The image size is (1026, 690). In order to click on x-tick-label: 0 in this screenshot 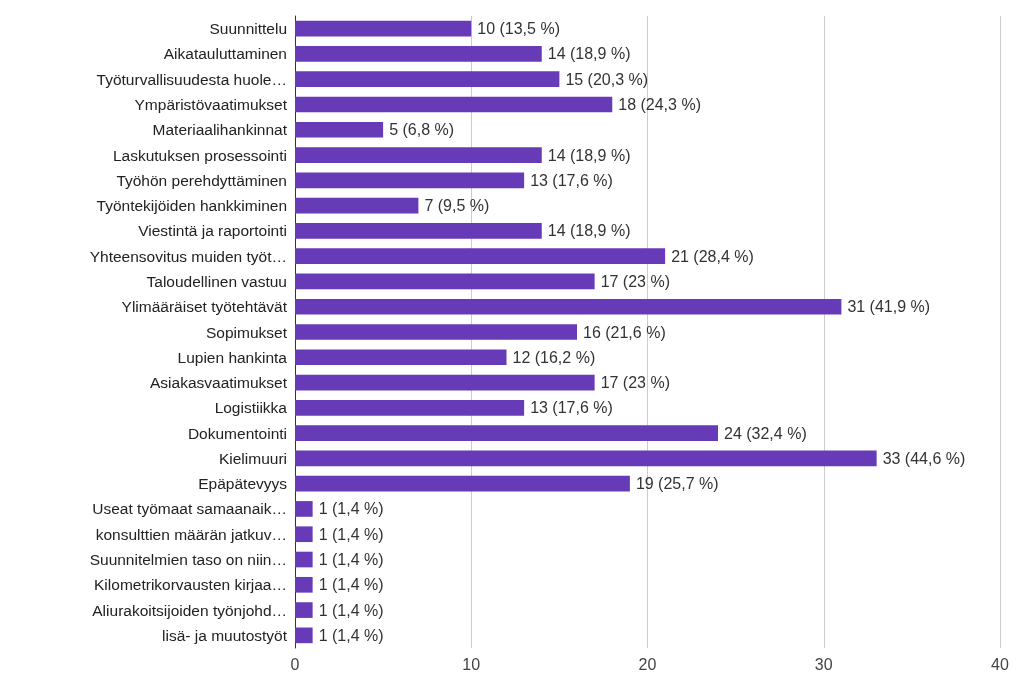, I will do `click(295, 664)`.